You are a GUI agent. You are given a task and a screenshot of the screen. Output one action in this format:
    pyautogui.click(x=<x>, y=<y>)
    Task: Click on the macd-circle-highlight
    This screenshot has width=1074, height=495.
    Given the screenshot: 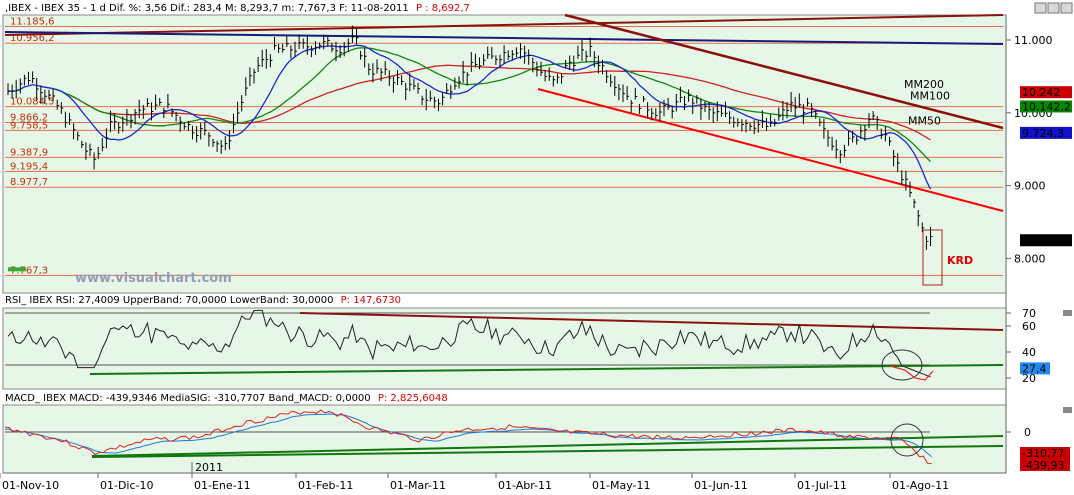 What is the action you would take?
    pyautogui.click(x=907, y=440)
    